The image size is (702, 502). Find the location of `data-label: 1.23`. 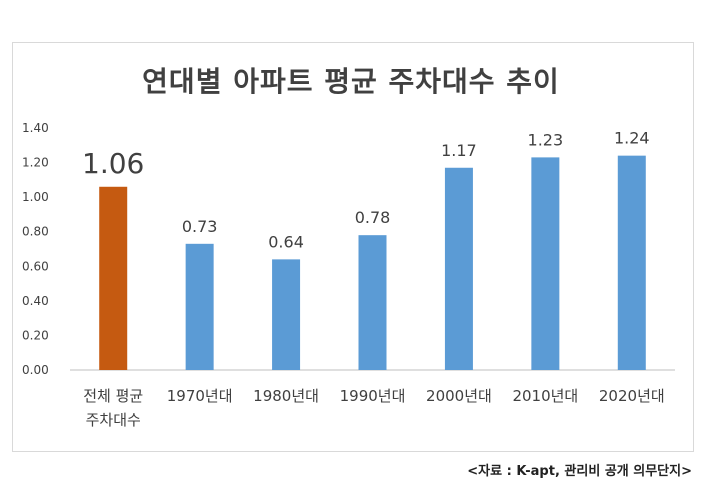

data-label: 1.23 is located at coordinates (546, 139).